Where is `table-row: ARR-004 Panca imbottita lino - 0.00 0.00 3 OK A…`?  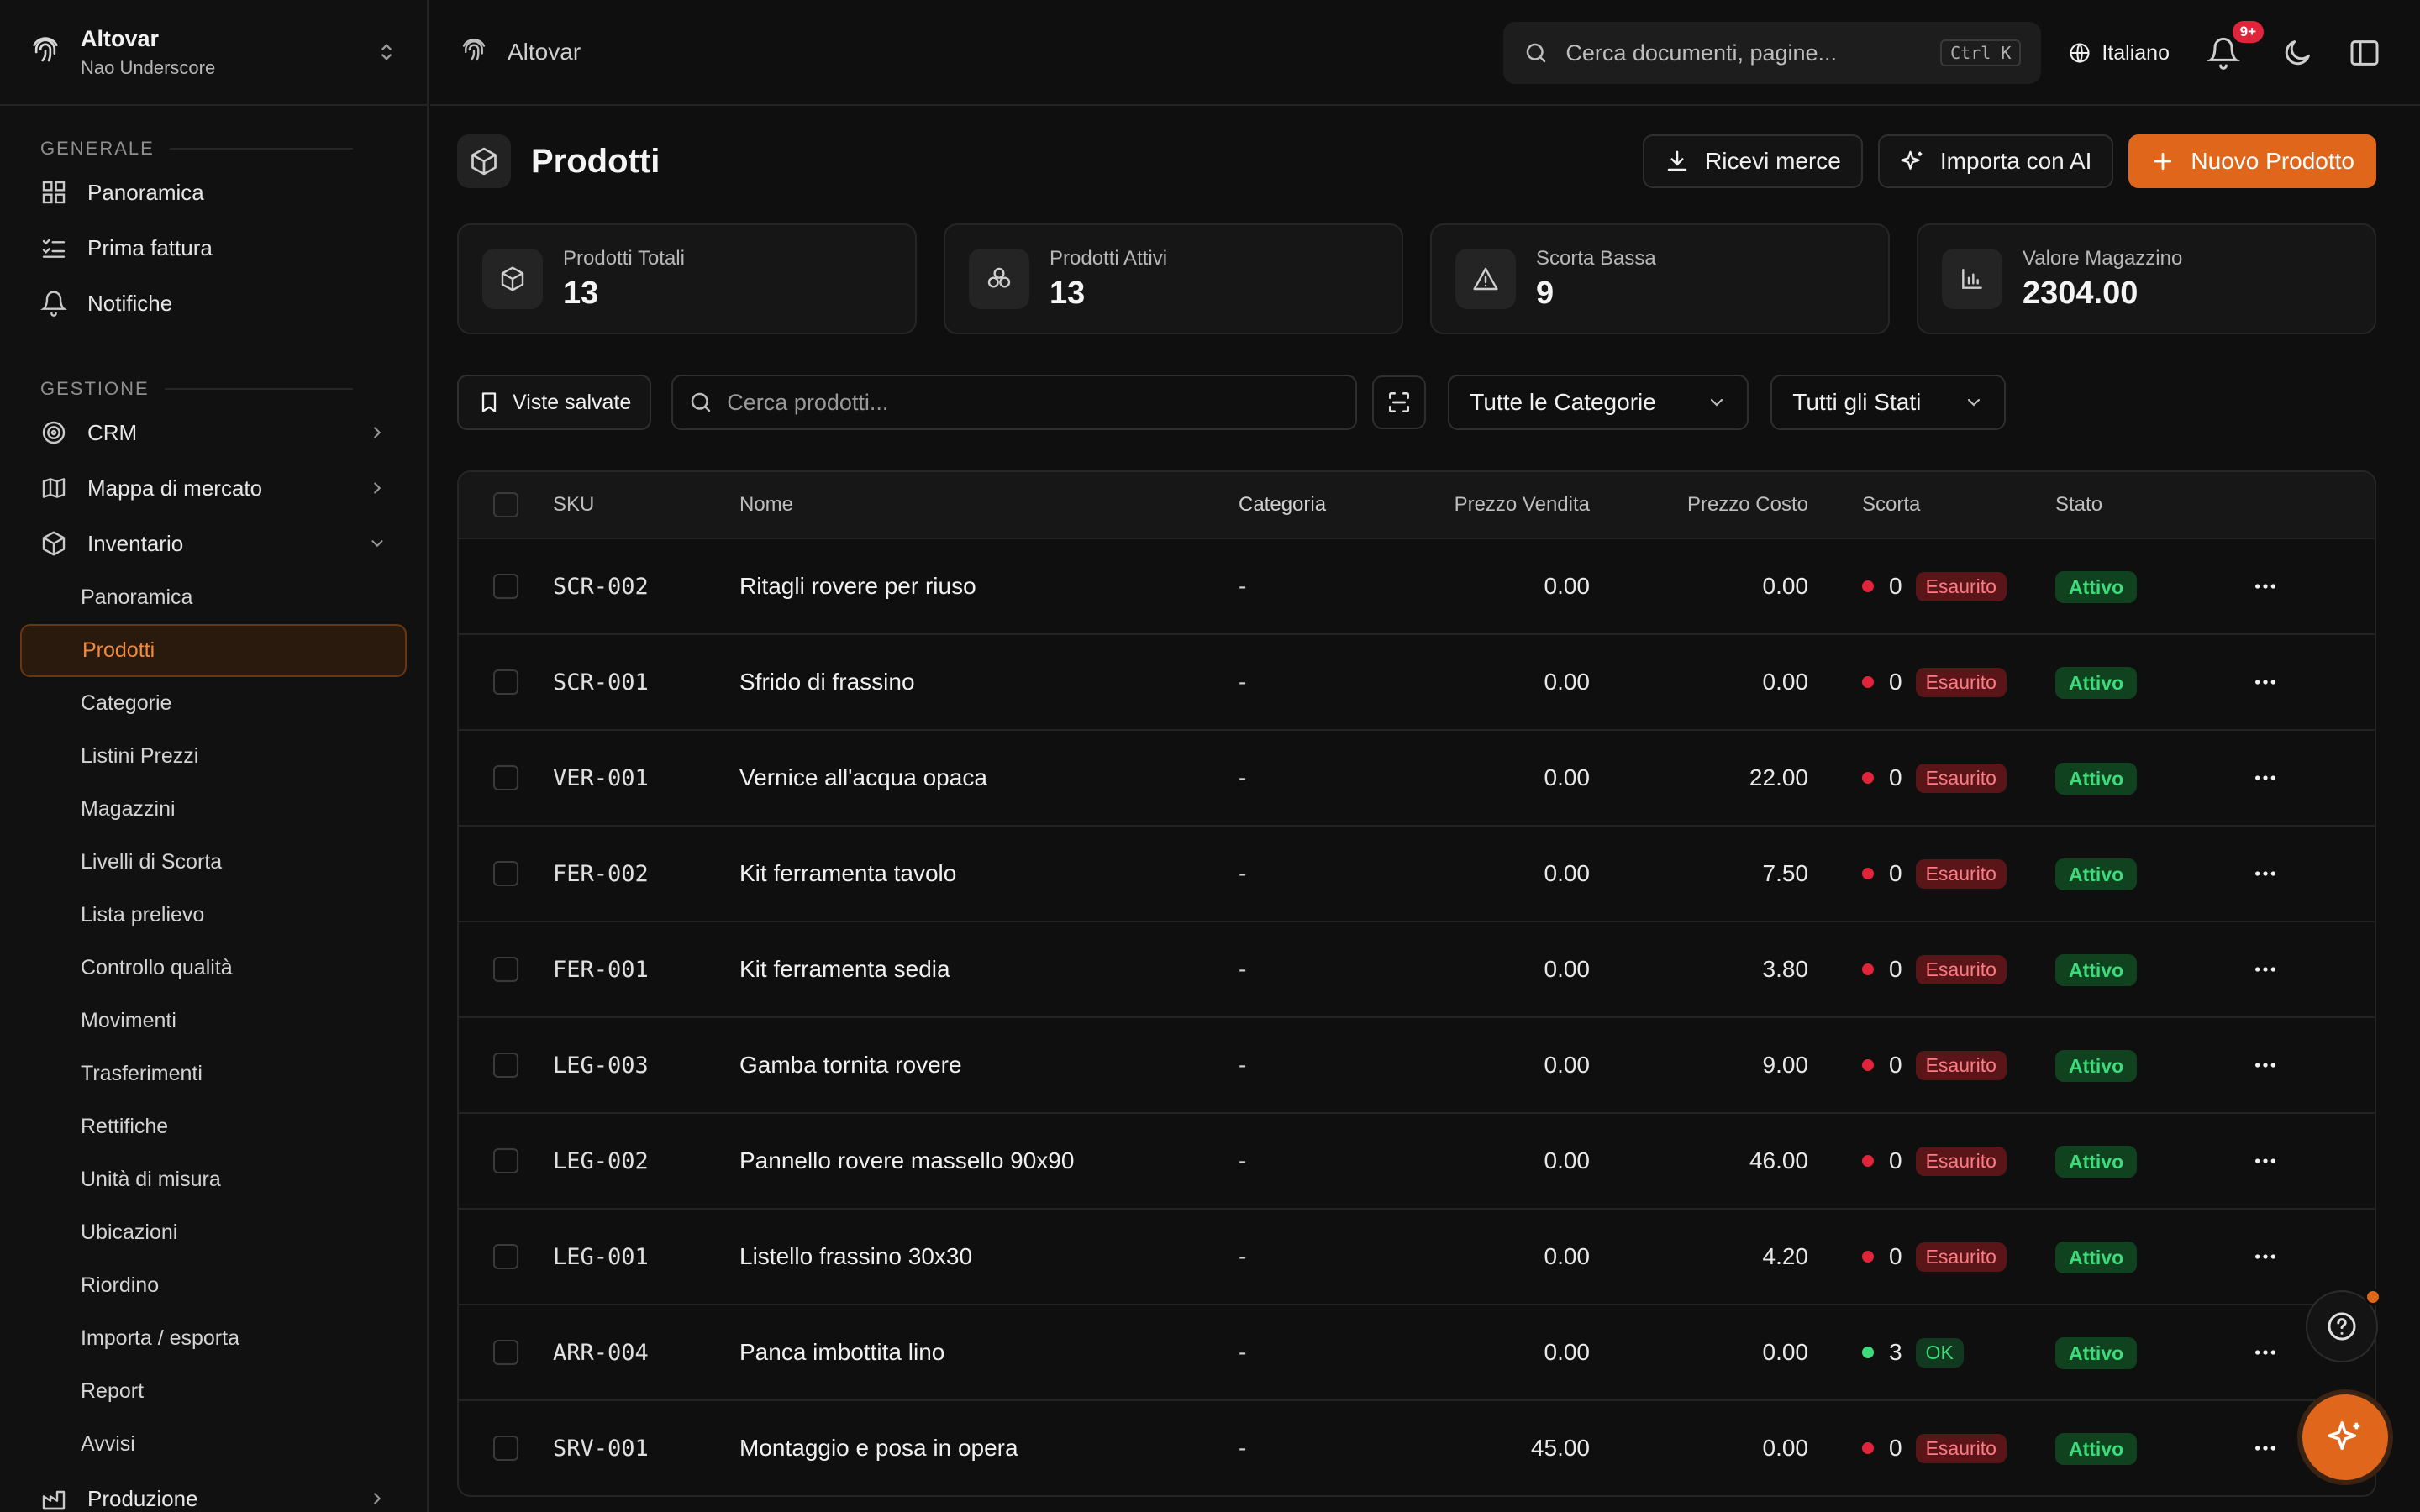 table-row: ARR-004 Panca imbottita lino - 0.00 0.00 3 OK A… is located at coordinates (1417, 1351).